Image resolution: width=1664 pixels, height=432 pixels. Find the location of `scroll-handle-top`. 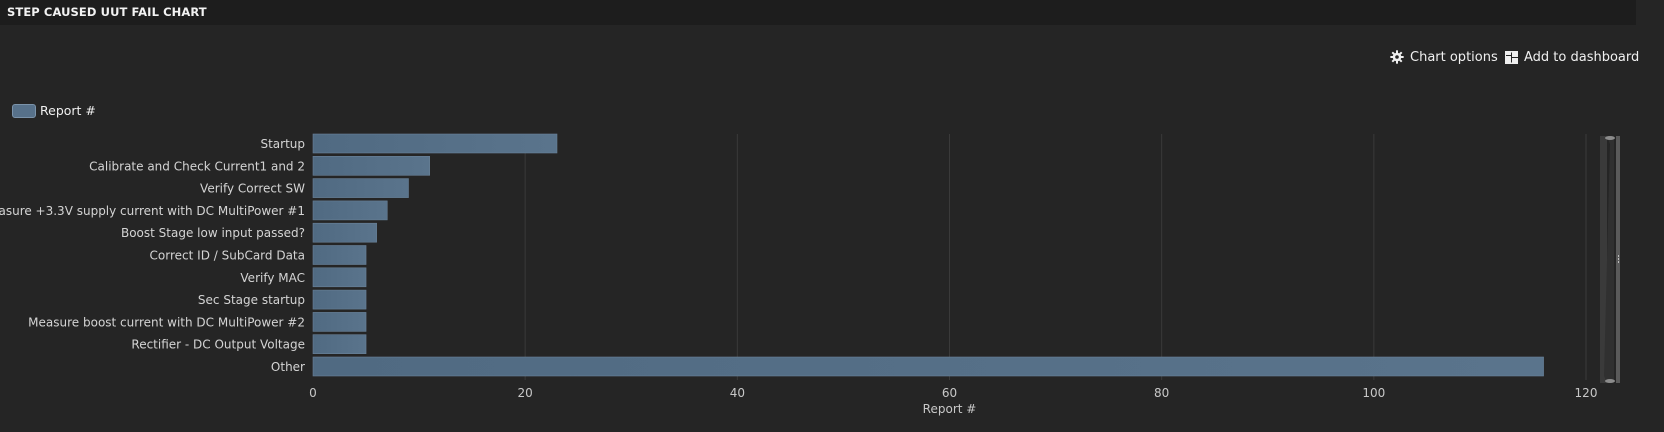

scroll-handle-top is located at coordinates (1610, 138).